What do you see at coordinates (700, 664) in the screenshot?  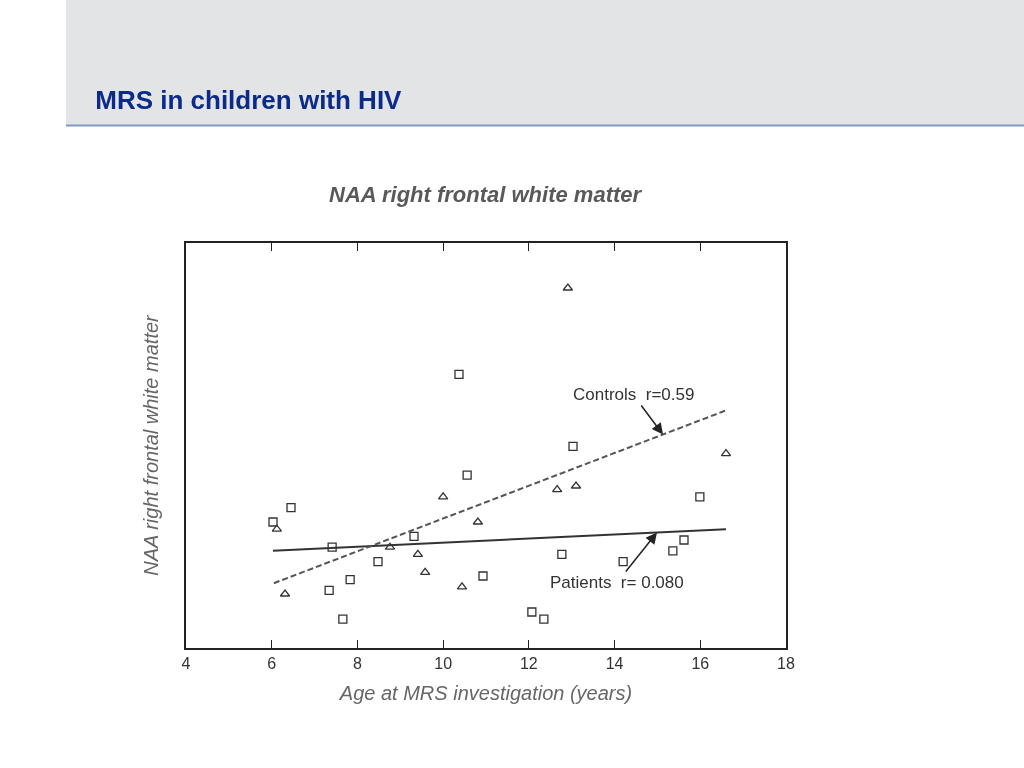 I see `x-tick-label: 16` at bounding box center [700, 664].